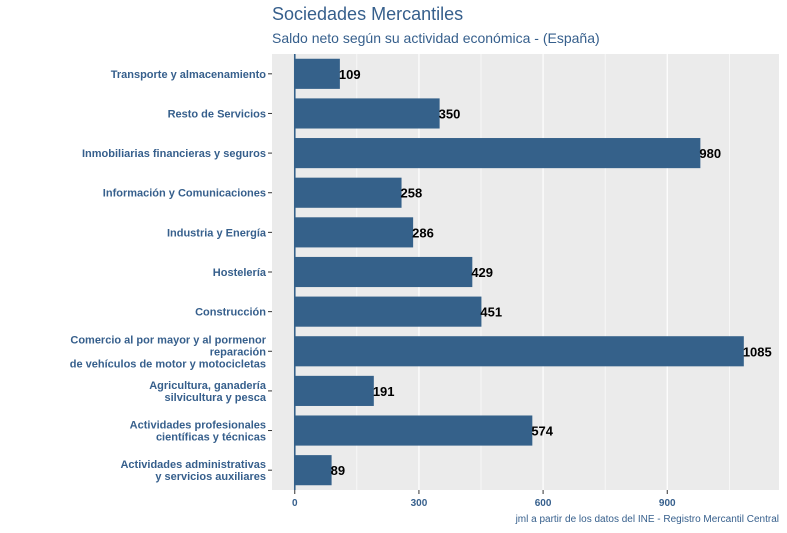 The height and width of the screenshot is (533, 787). Describe the element at coordinates (208, 386) in the screenshot. I see `category-label-line: Agricultura, ganadería` at that location.